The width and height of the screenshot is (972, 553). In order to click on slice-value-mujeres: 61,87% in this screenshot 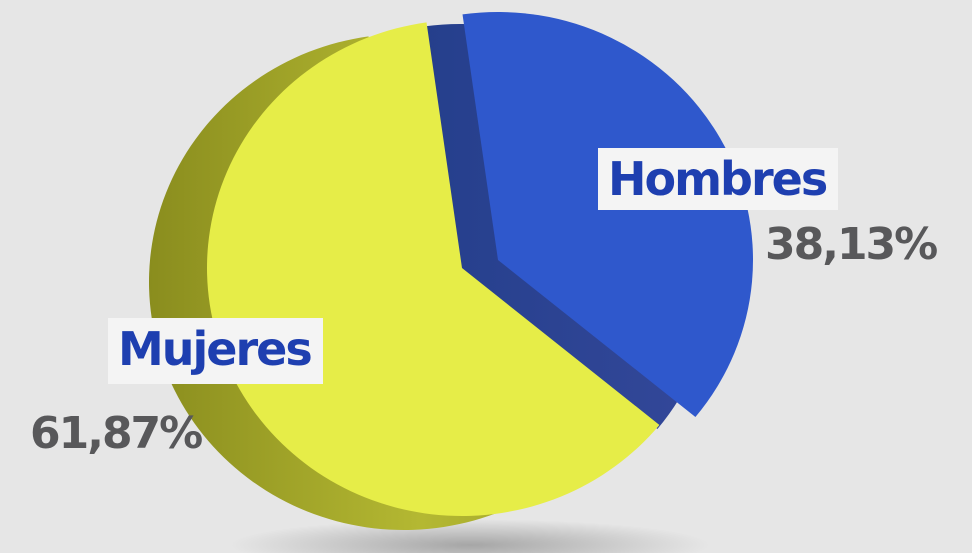, I will do `click(116, 433)`.